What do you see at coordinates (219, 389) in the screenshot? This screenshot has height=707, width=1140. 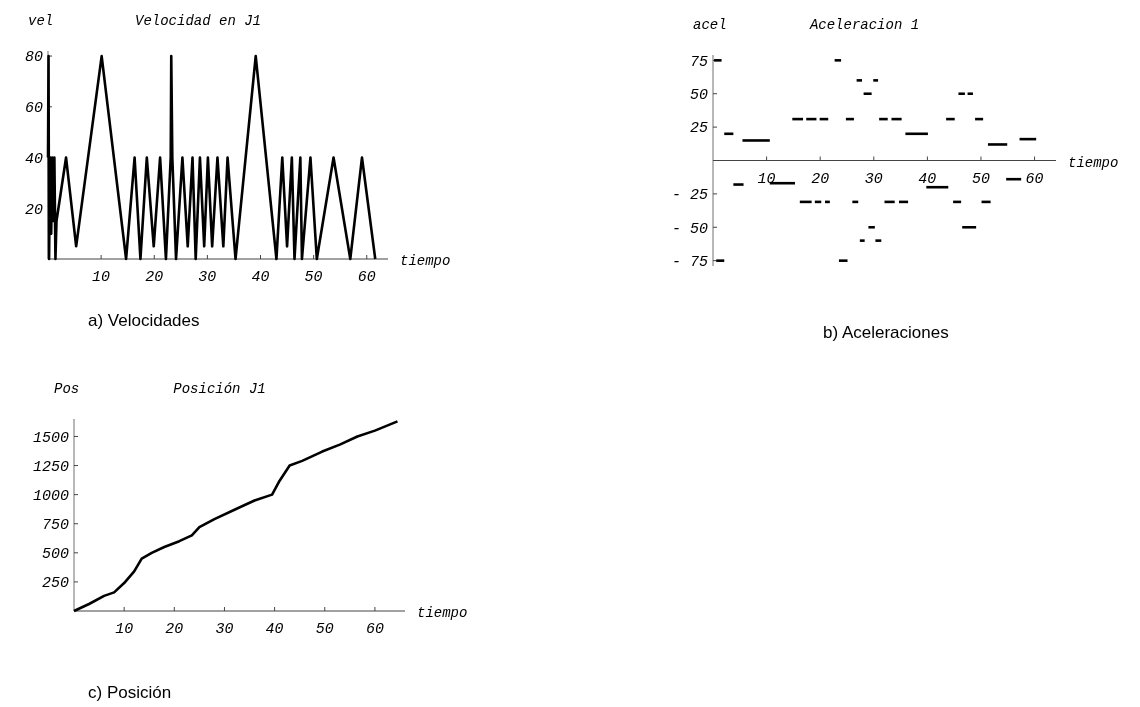 I see `chart-title: Posición J1` at bounding box center [219, 389].